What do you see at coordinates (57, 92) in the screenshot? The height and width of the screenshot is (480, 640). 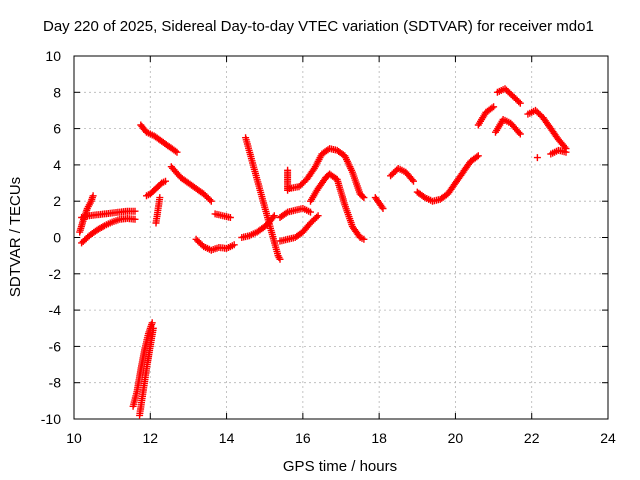 I see `y-tick-label: 8` at bounding box center [57, 92].